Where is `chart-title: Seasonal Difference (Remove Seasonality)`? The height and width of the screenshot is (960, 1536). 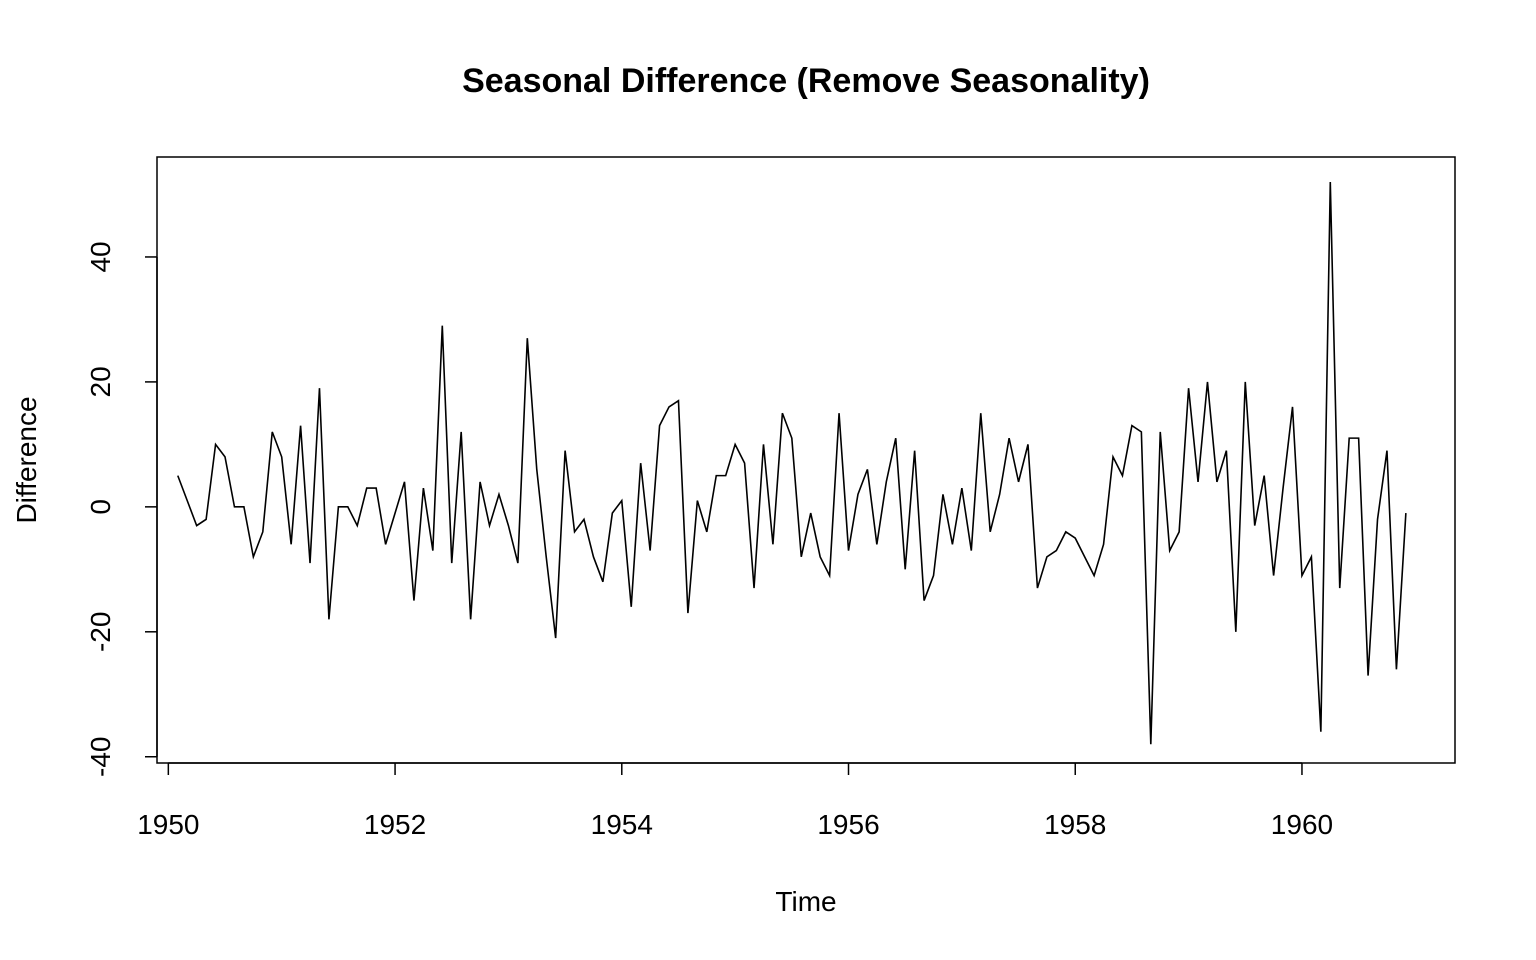
chart-title: Seasonal Difference (Remove Seasonality) is located at coordinates (806, 81).